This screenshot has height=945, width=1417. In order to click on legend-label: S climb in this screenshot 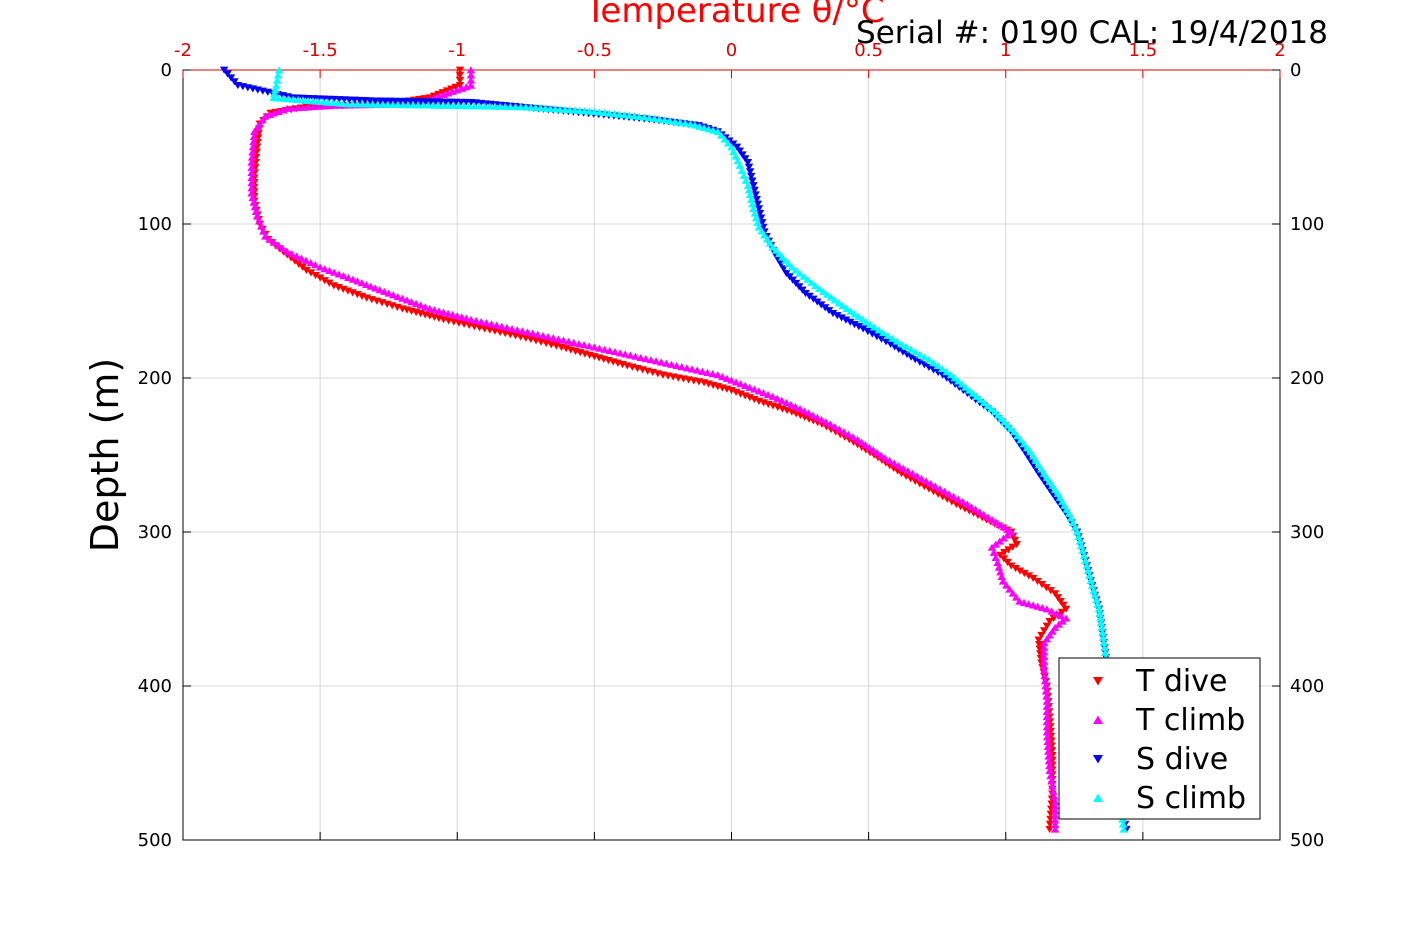, I will do `click(1191, 798)`.